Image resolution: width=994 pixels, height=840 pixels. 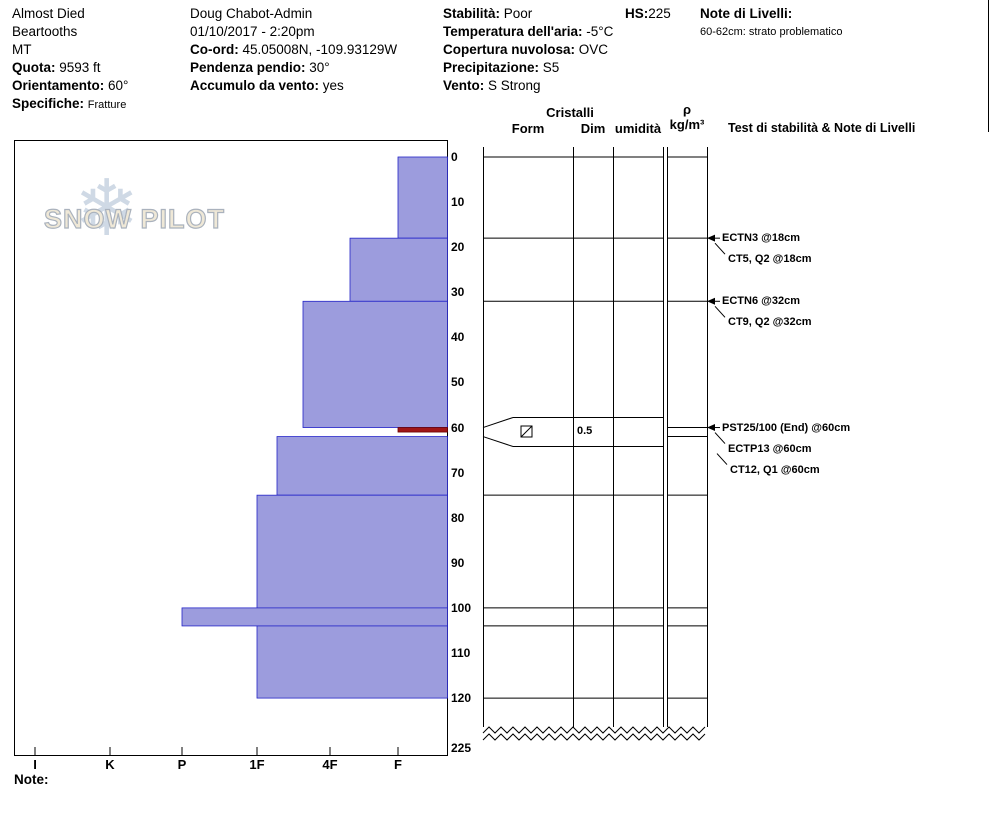 What do you see at coordinates (320, 49) in the screenshot?
I see `coords-value: 45.05008N, -109.93129W` at bounding box center [320, 49].